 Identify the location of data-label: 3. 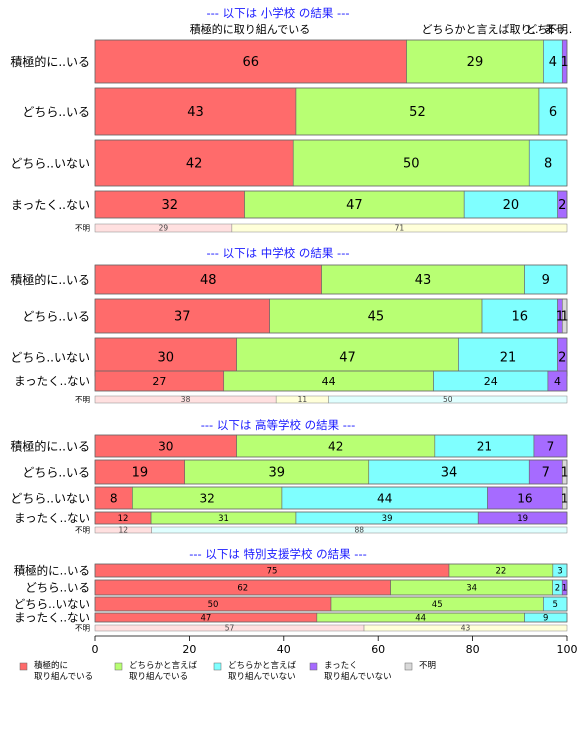
(559, 572).